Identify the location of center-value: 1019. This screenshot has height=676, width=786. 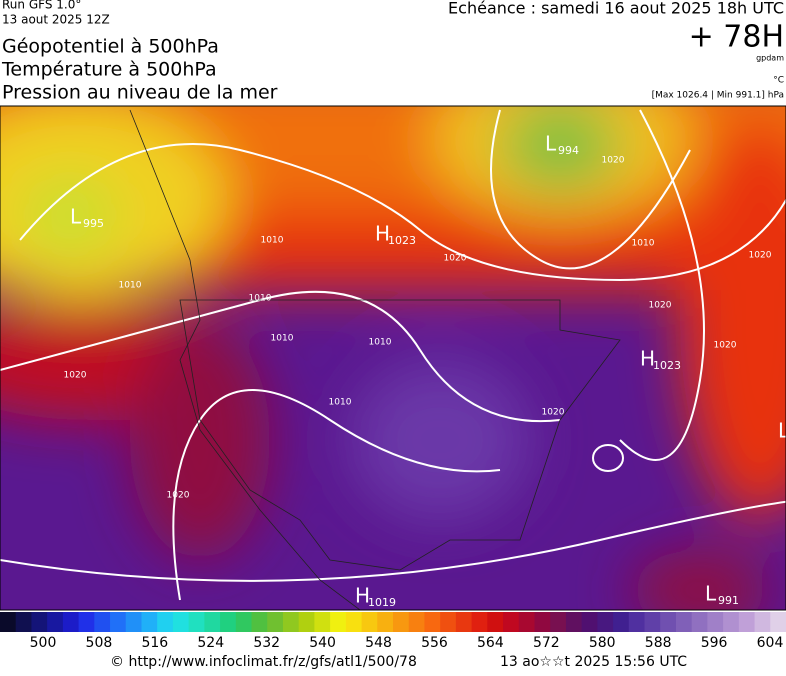
(382, 602).